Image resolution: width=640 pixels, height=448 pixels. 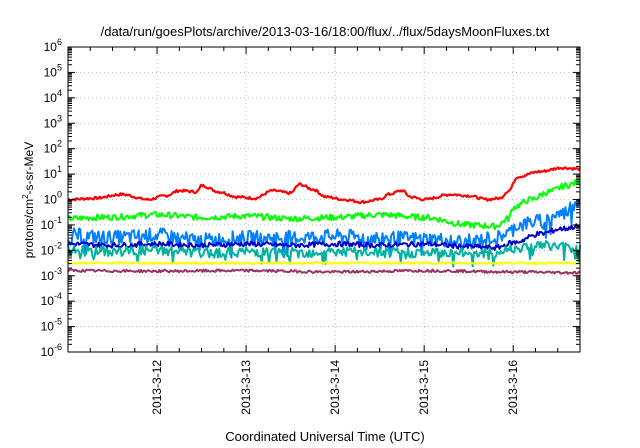 What do you see at coordinates (51, 325) in the screenshot?
I see `y-tick-label: 10⁻⁵` at bounding box center [51, 325].